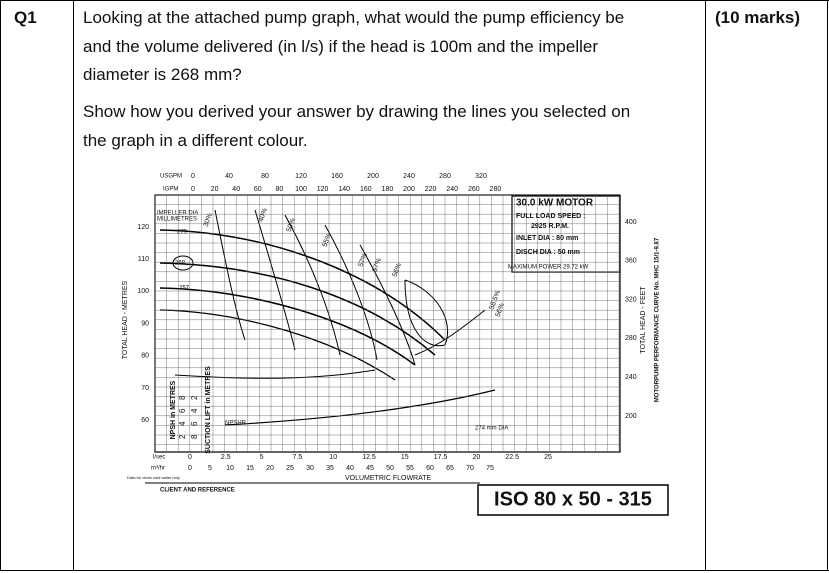 This screenshot has height=573, width=829. Describe the element at coordinates (236, 424) in the screenshot. I see `graph-text: NPSHR` at that location.